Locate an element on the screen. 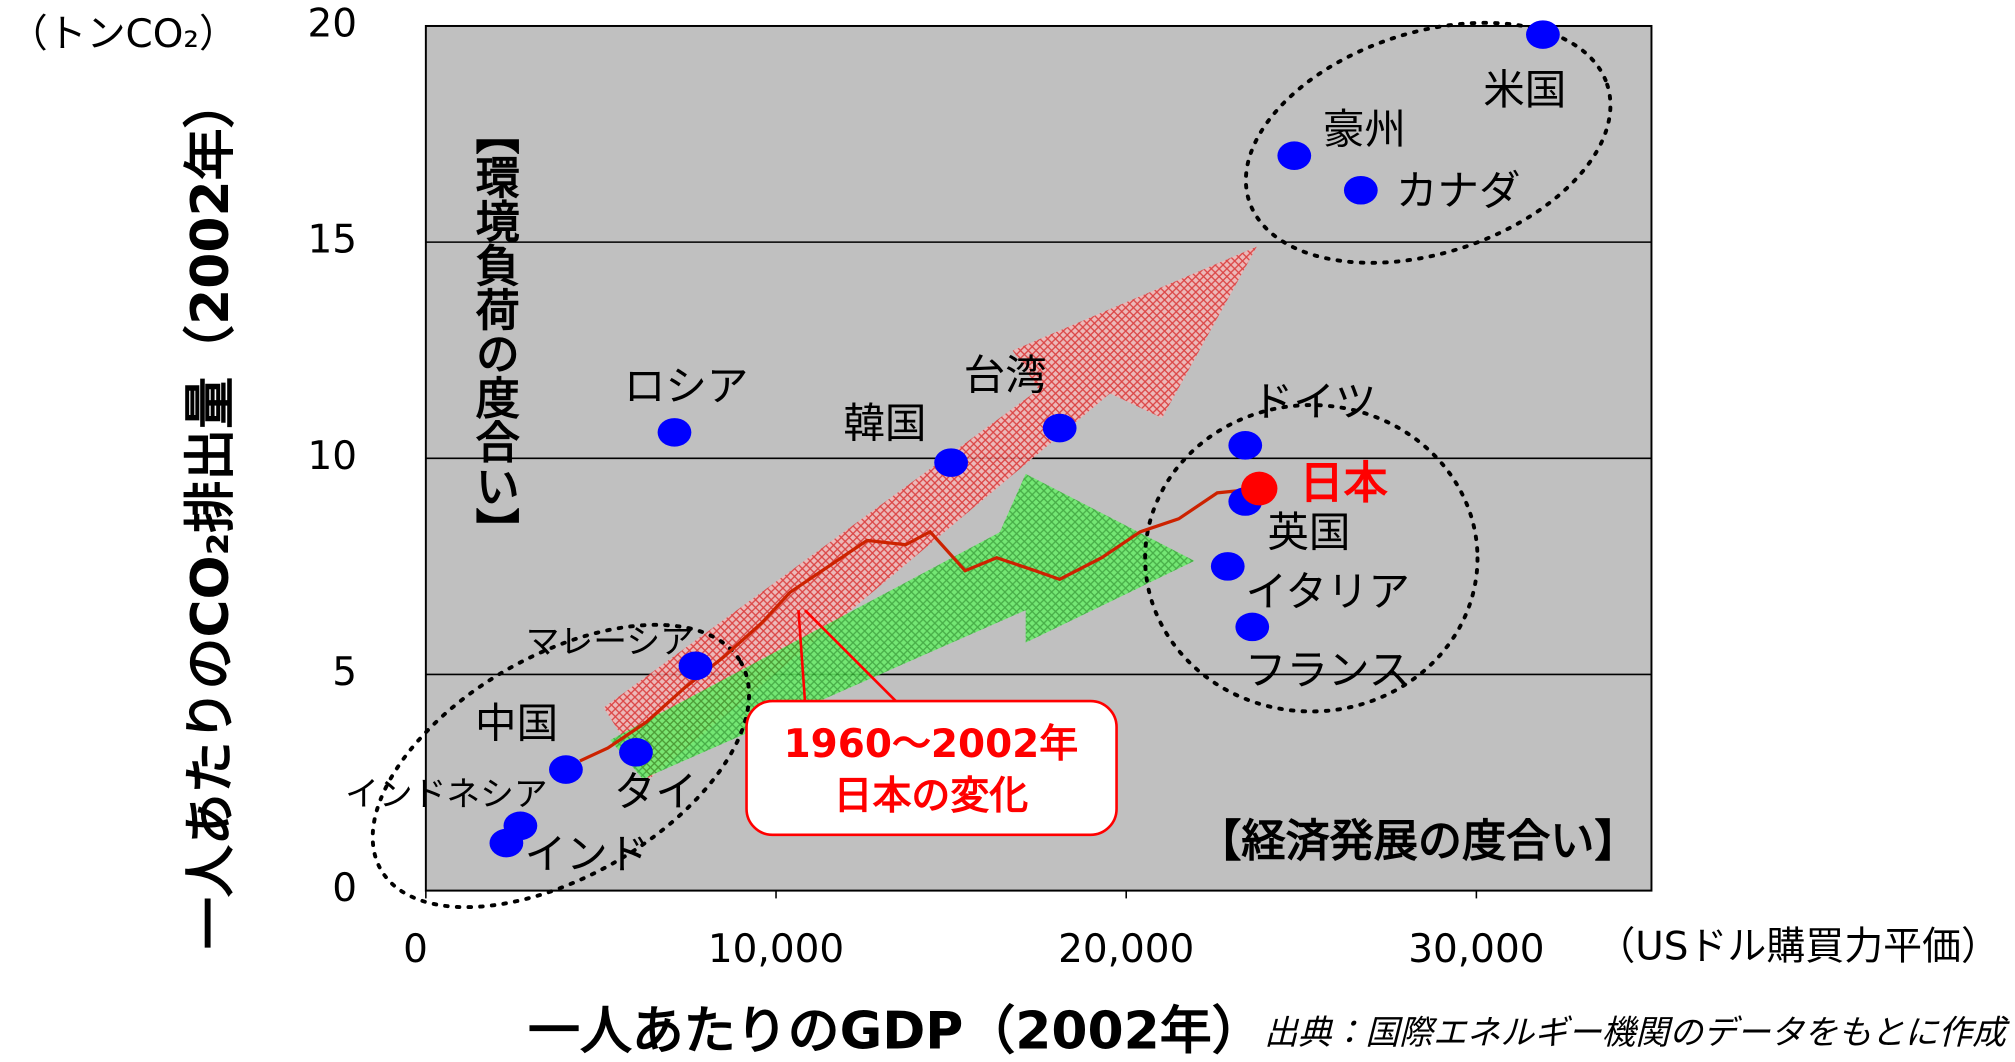  y-axis-title: 一人あたりのCO₂排出量（2002年） is located at coordinates (211, 513).